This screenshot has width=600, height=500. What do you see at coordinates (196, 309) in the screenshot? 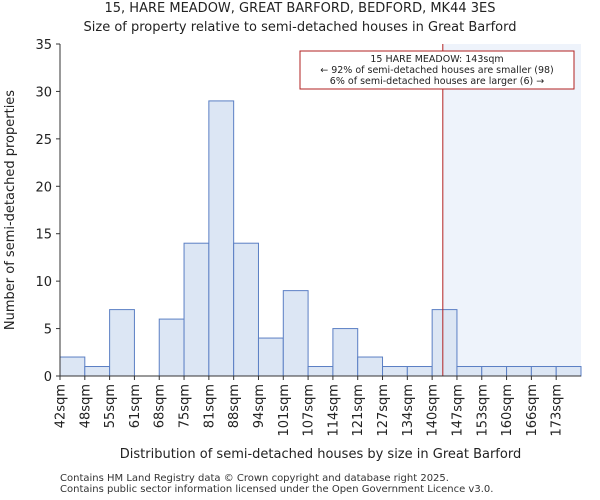
I see `bar-75sqm` at bounding box center [196, 309].